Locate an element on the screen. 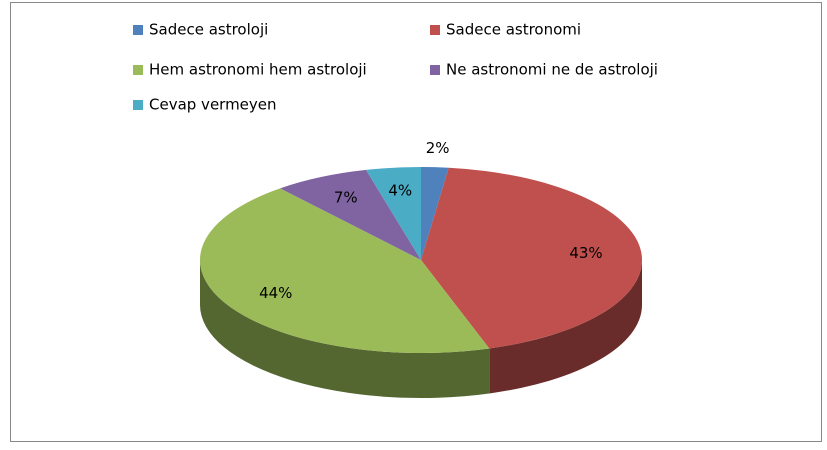  data-label: 43% is located at coordinates (585, 253).